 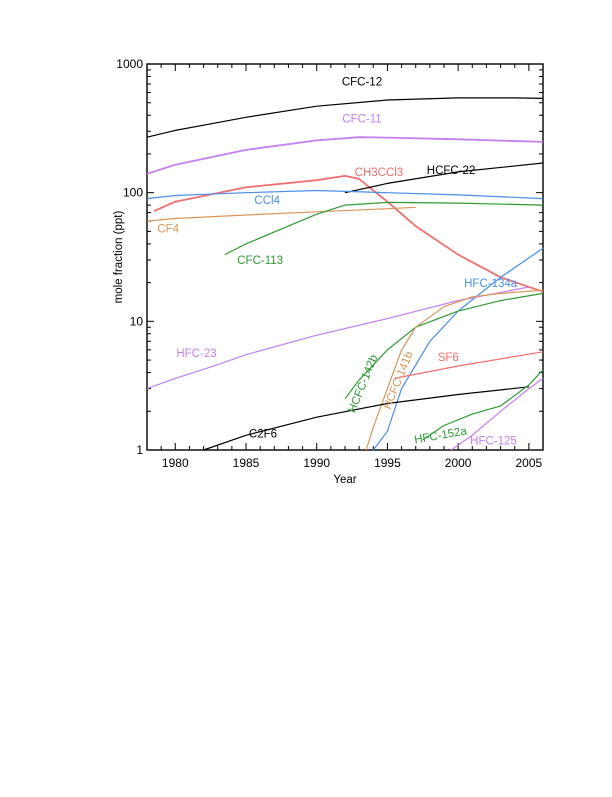 I want to click on series-line-ccl4, so click(x=345, y=194).